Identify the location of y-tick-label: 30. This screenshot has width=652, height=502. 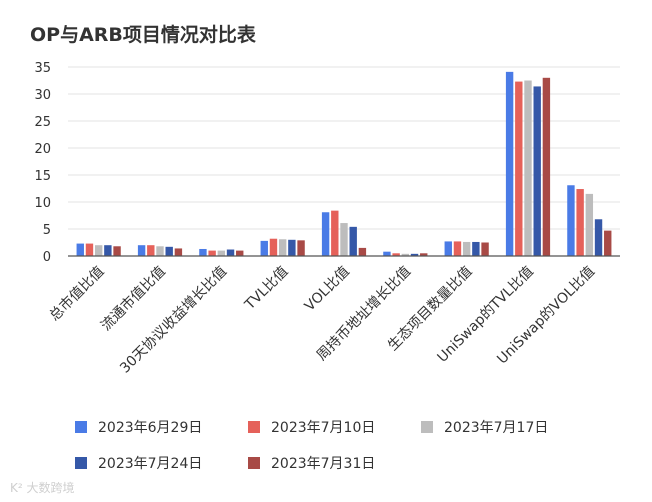
(42, 95).